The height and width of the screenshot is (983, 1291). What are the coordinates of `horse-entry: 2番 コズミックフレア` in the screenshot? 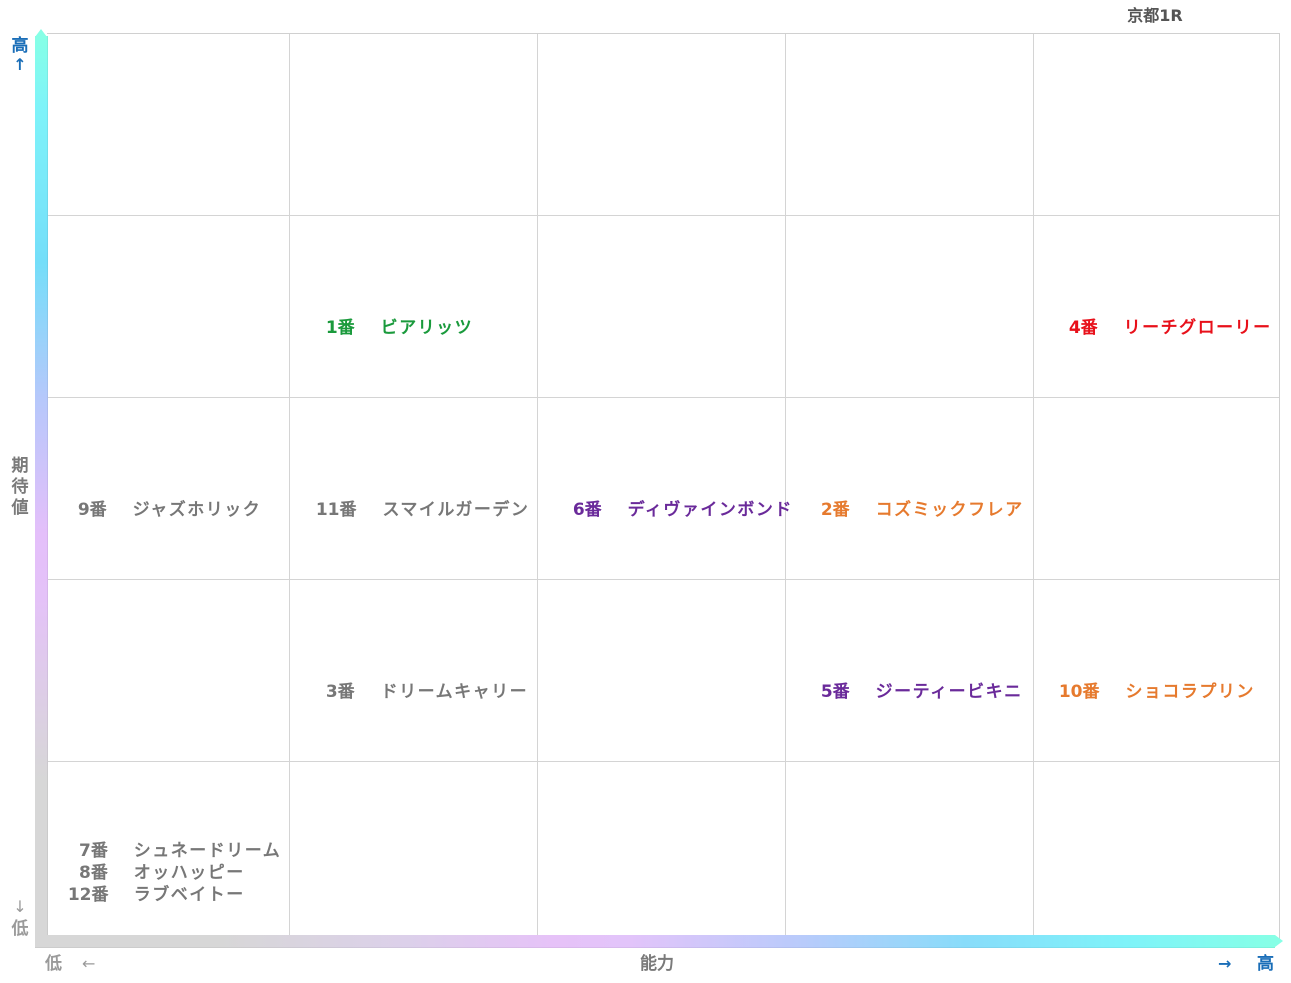 It's located at (915, 499).